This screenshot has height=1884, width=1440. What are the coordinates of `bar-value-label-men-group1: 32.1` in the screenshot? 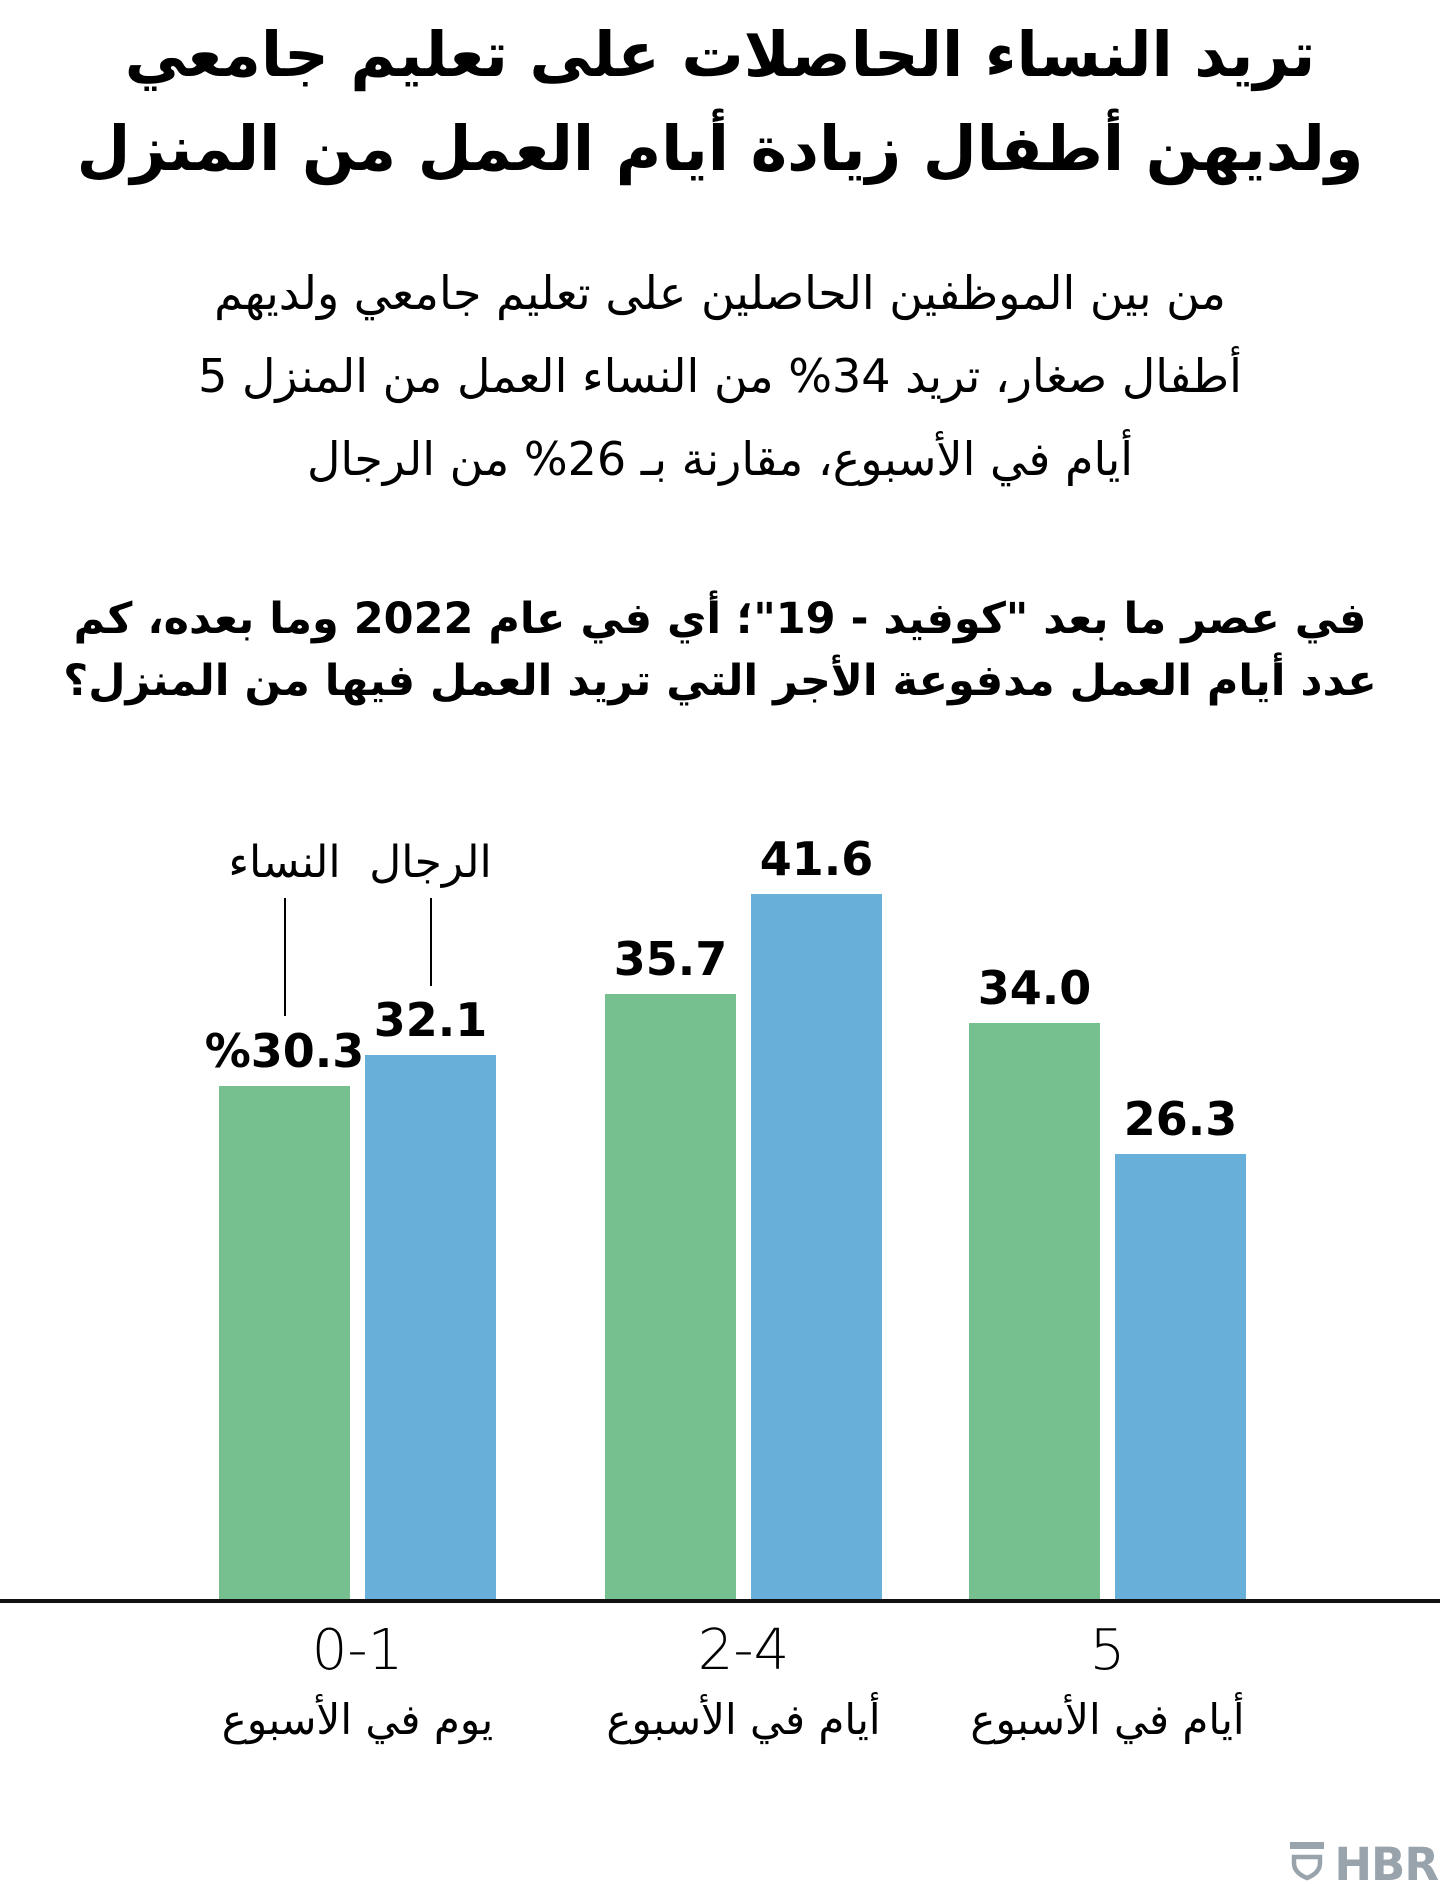 It's located at (430, 1020).